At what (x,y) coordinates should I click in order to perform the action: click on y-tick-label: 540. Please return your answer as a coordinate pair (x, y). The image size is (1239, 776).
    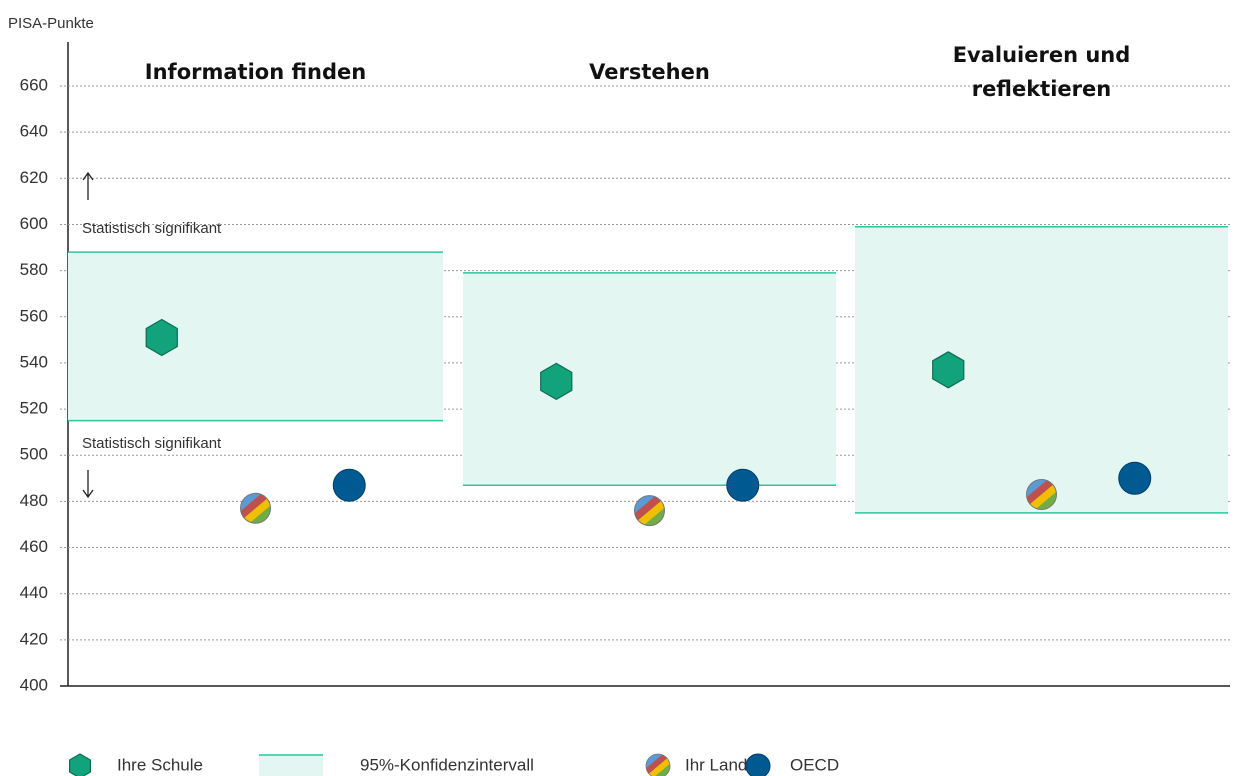
    Looking at the image, I should click on (34, 361).